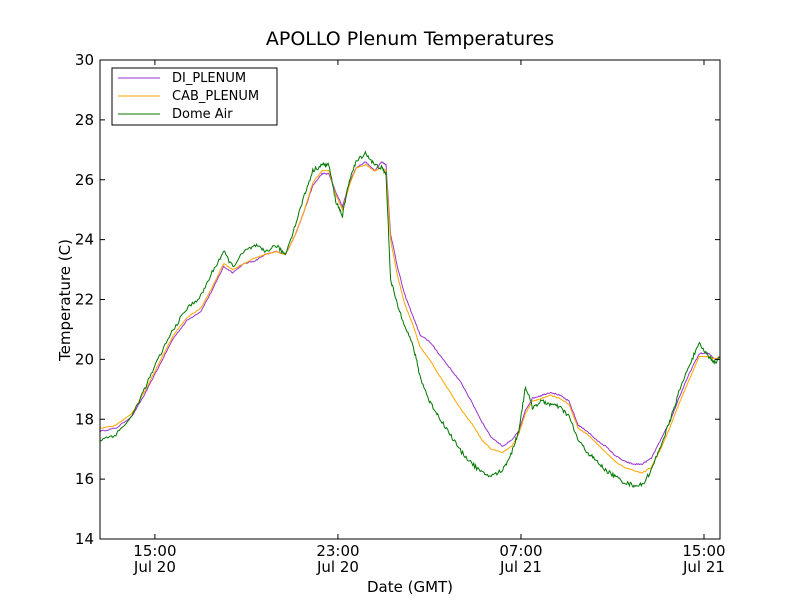 The height and width of the screenshot is (600, 800). I want to click on legend-label: Dome Air, so click(202, 114).